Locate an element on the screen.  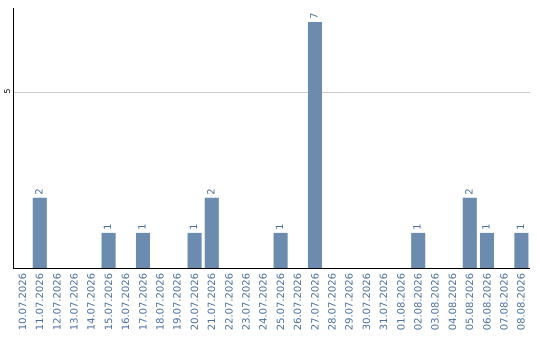
x-tick-label: 14.07.2026 is located at coordinates (92, 301).